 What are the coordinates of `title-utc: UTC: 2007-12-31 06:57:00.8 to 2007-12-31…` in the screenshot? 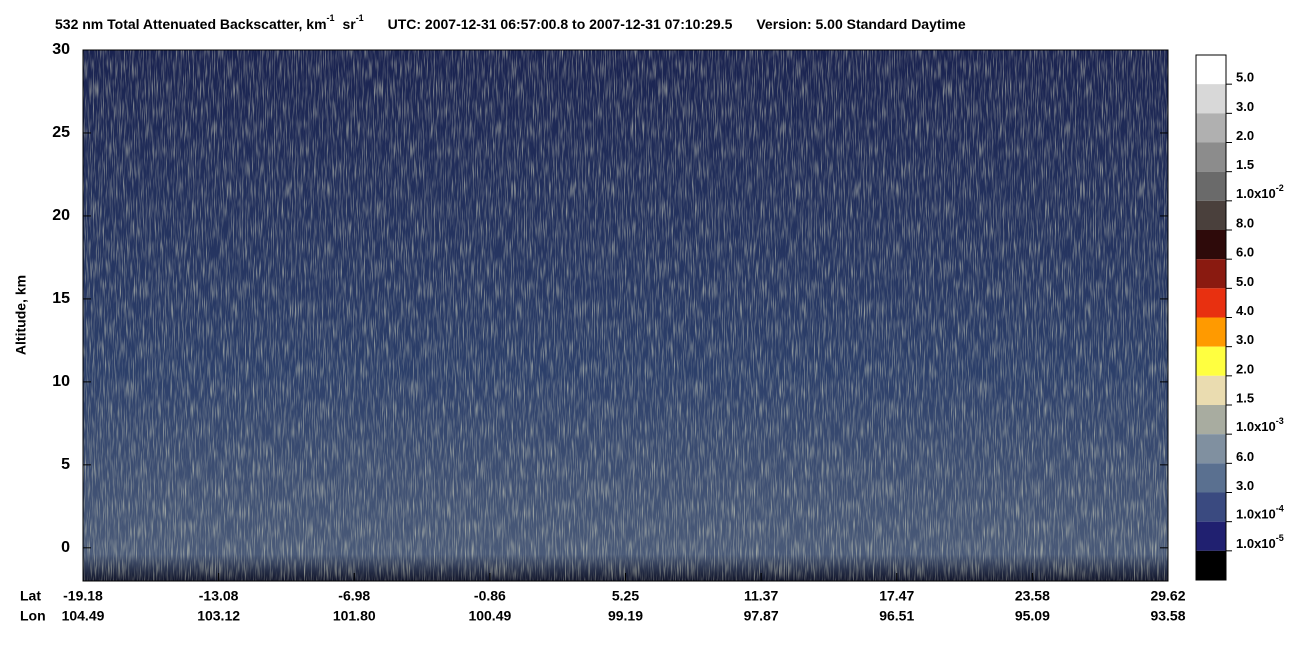 It's located at (560, 24).